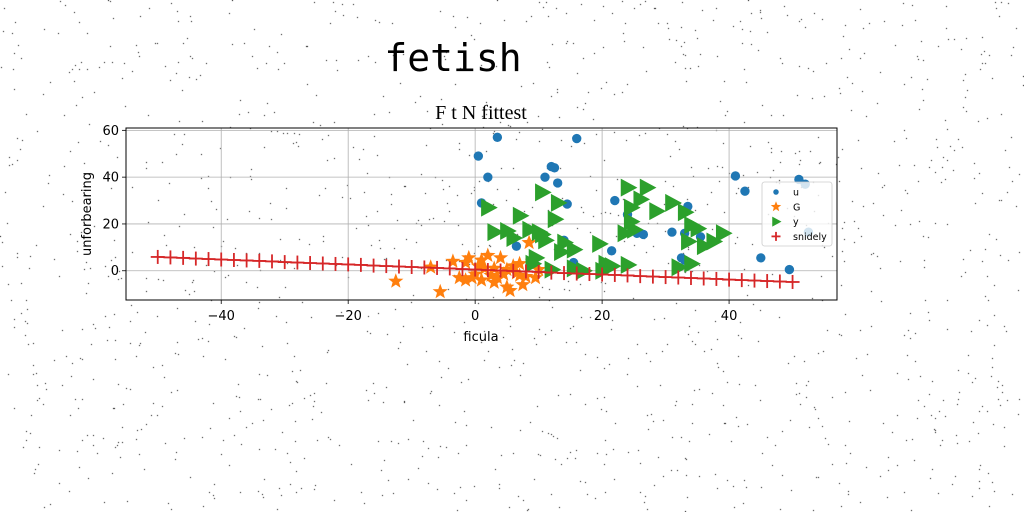 The image size is (1024, 512). Describe the element at coordinates (481, 113) in the screenshot. I see `chart-title: F t N fittest` at that location.